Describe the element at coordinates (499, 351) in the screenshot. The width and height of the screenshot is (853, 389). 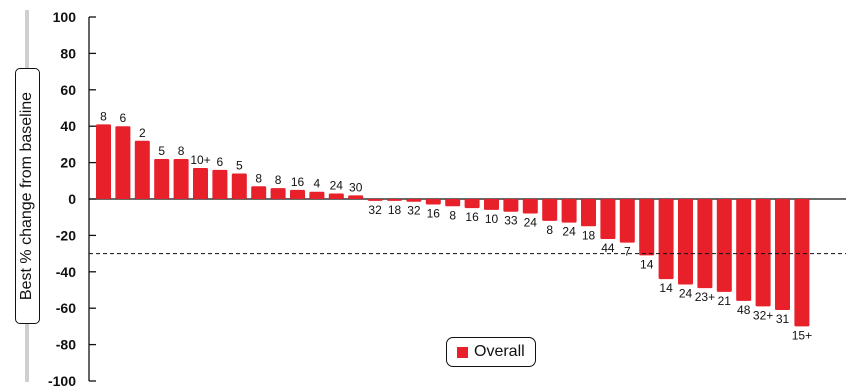
I see `legend-label: Overall` at that location.